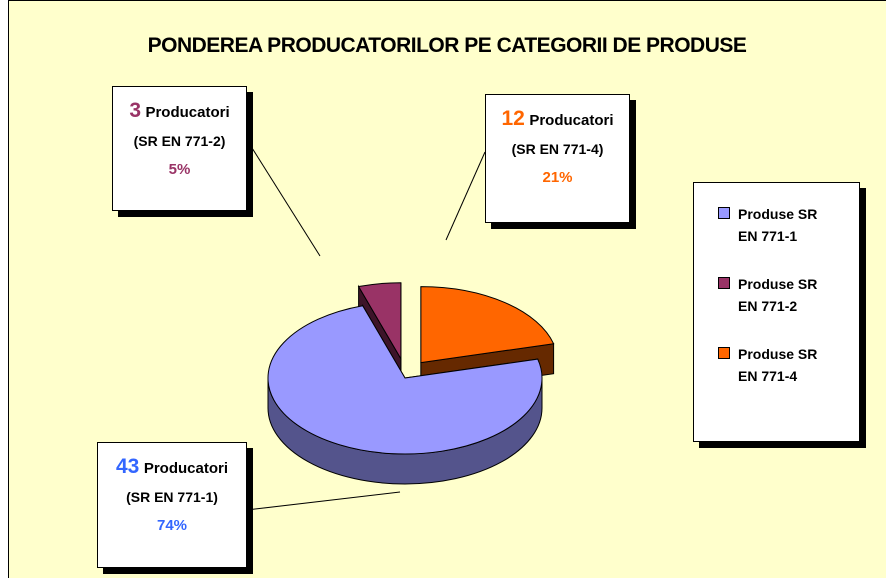 The width and height of the screenshot is (889, 581). What do you see at coordinates (179, 169) in the screenshot?
I see `label-percent: 5%` at bounding box center [179, 169].